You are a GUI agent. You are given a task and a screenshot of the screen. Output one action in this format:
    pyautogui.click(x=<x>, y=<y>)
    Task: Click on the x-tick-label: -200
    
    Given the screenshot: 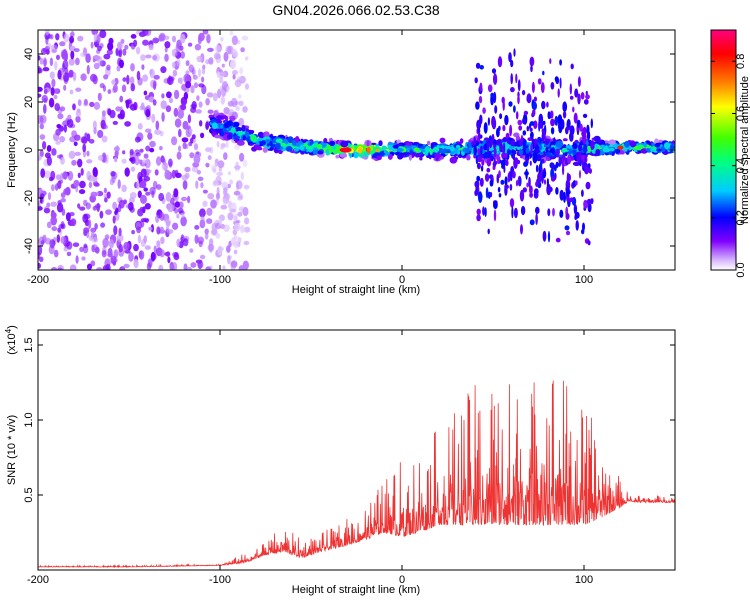 What is the action you would take?
    pyautogui.click(x=38, y=280)
    